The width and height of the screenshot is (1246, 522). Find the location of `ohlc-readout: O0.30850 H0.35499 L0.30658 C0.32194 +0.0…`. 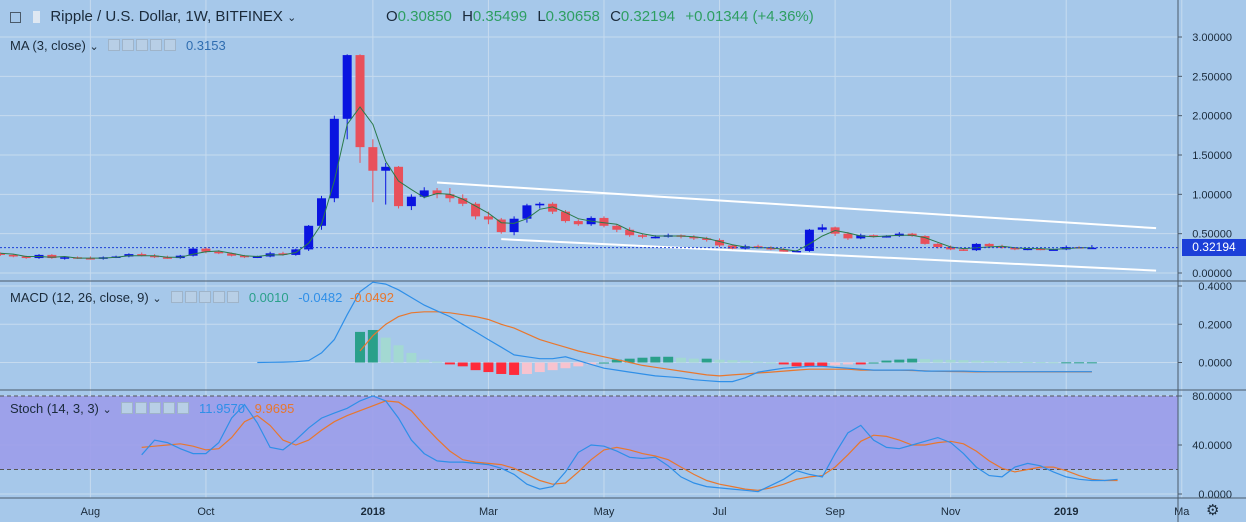

ohlc-readout: O0.30850 H0.35499 L0.30658 C0.32194 +0.0… is located at coordinates (600, 16).